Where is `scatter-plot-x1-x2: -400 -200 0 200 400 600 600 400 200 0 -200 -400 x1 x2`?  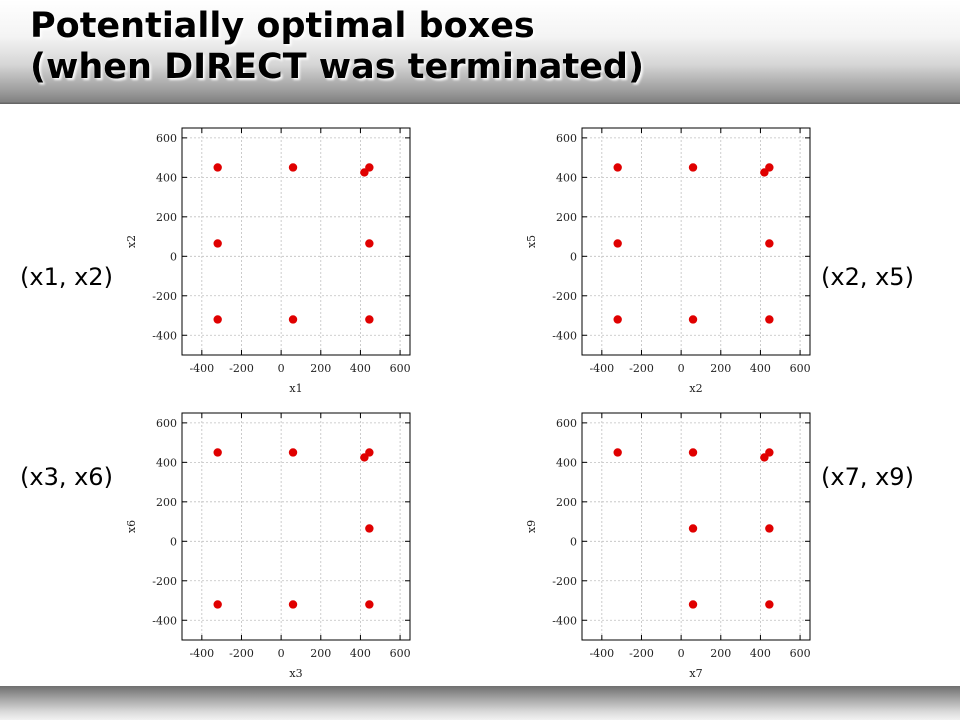
scatter-plot-x1-x2: -400 -200 0 200 400 600 600 400 200 0 -200 -400 x1 x2 is located at coordinates (270, 260).